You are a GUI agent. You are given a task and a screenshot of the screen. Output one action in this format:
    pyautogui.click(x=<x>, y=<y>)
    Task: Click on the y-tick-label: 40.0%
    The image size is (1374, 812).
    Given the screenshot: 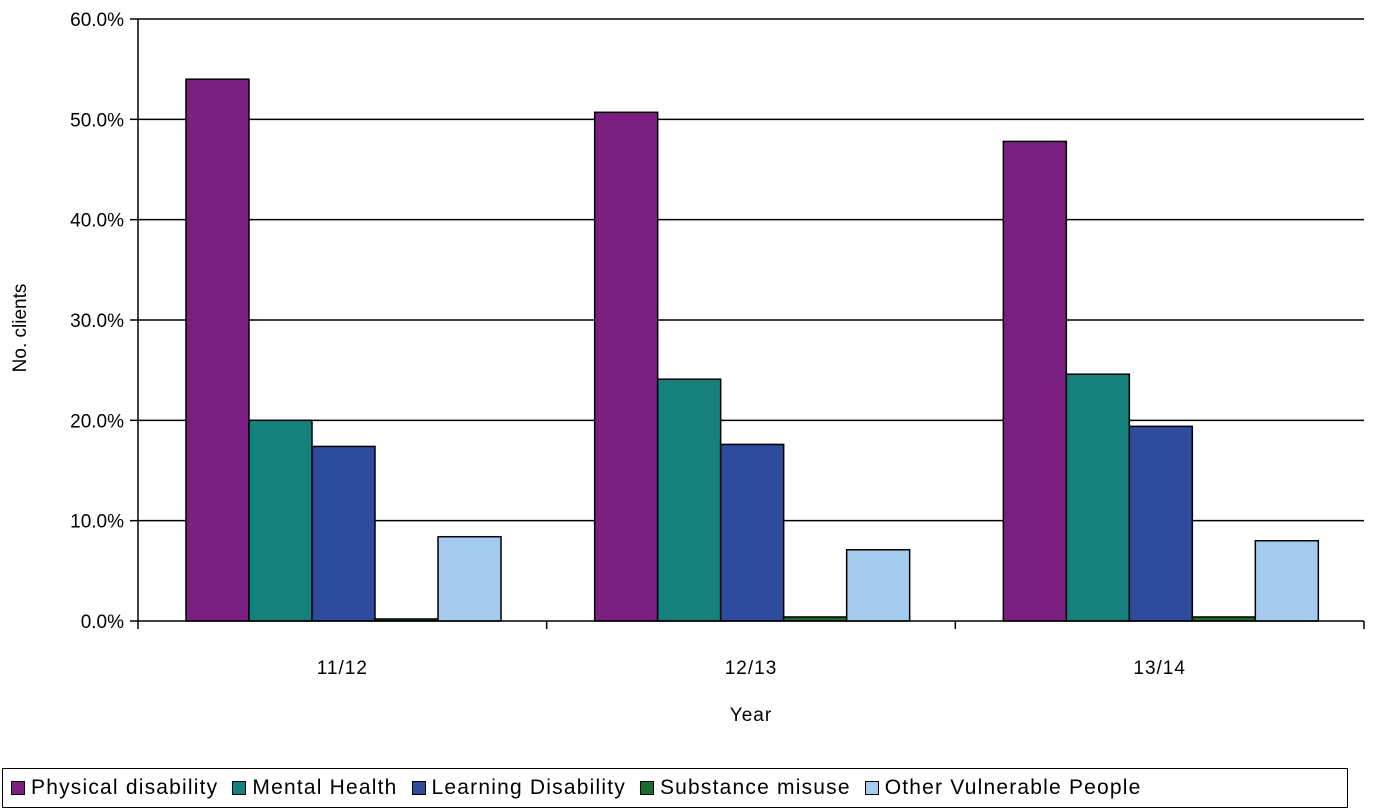 What is the action you would take?
    pyautogui.click(x=97, y=221)
    